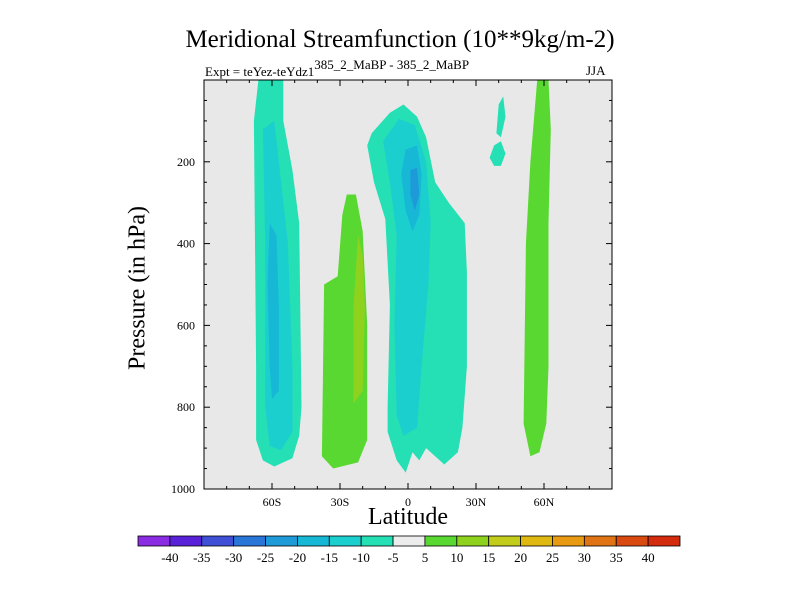  I want to click on y-tick-label: 200, so click(186, 162).